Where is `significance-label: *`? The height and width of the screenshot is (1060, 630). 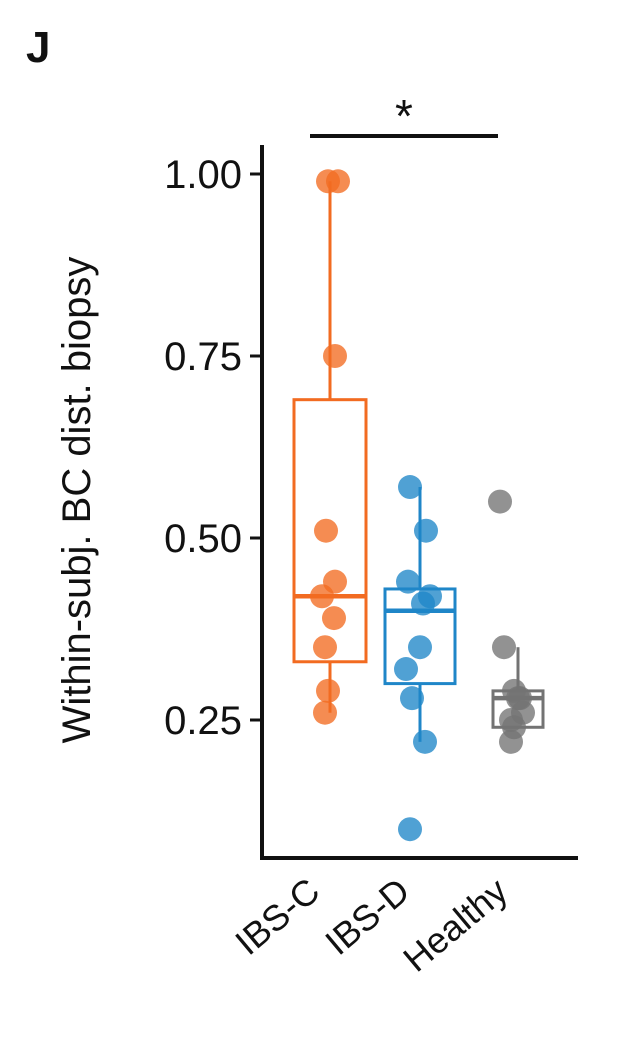
significance-label: * is located at coordinates (404, 116).